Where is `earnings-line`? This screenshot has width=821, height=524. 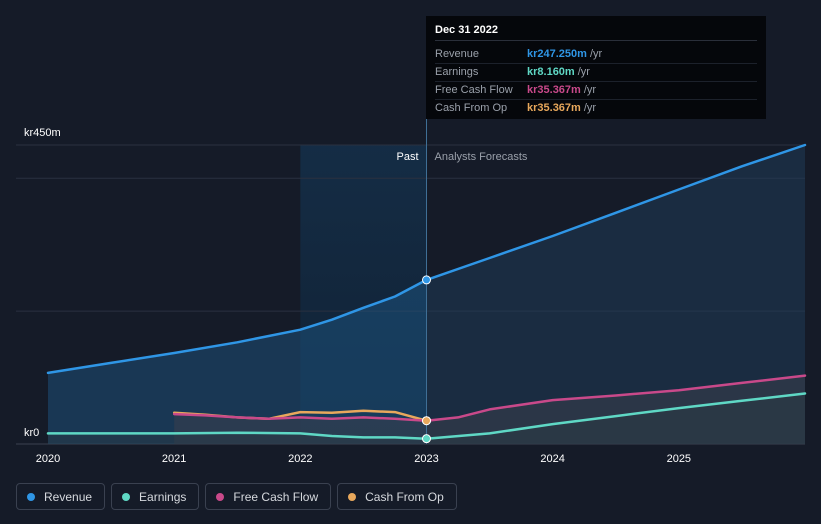
earnings-line is located at coordinates (426, 416).